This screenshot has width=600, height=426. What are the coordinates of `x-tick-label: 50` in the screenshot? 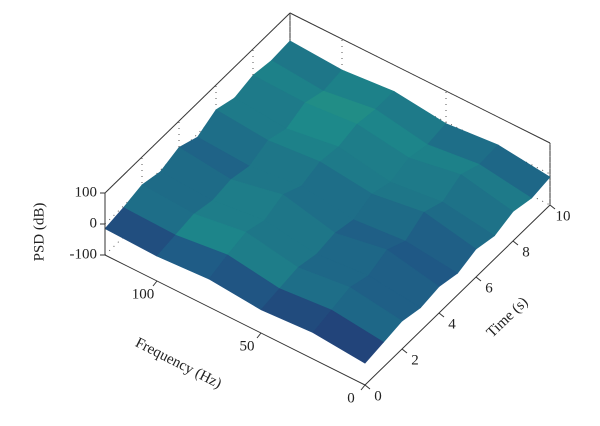 It's located at (247, 346).